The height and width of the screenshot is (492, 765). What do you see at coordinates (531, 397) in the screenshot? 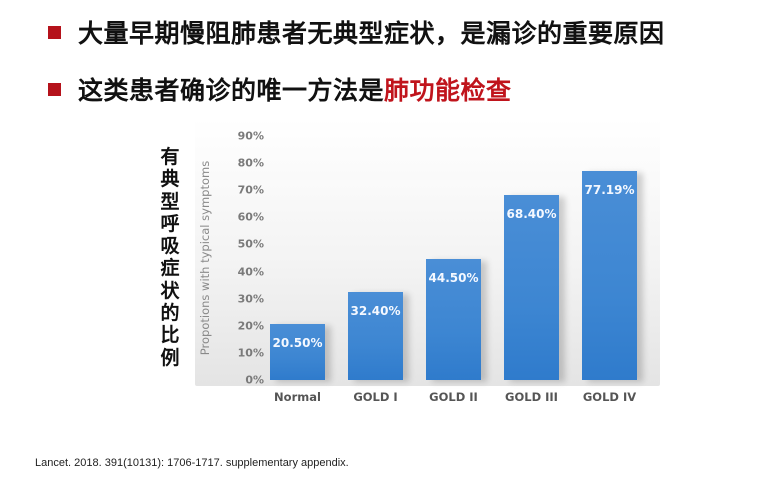
I see `x-category-label: GOLD III` at bounding box center [531, 397].